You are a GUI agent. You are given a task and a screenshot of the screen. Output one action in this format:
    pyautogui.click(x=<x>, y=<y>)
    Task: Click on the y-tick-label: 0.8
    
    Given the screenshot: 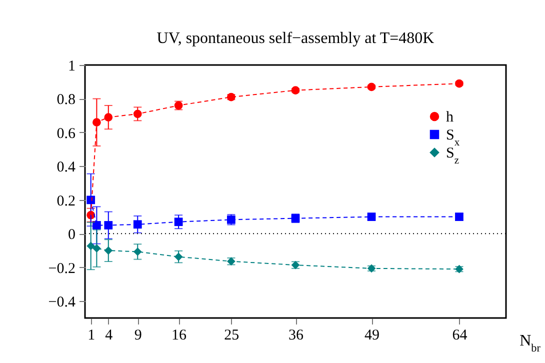 What is the action you would take?
    pyautogui.click(x=66, y=100)
    